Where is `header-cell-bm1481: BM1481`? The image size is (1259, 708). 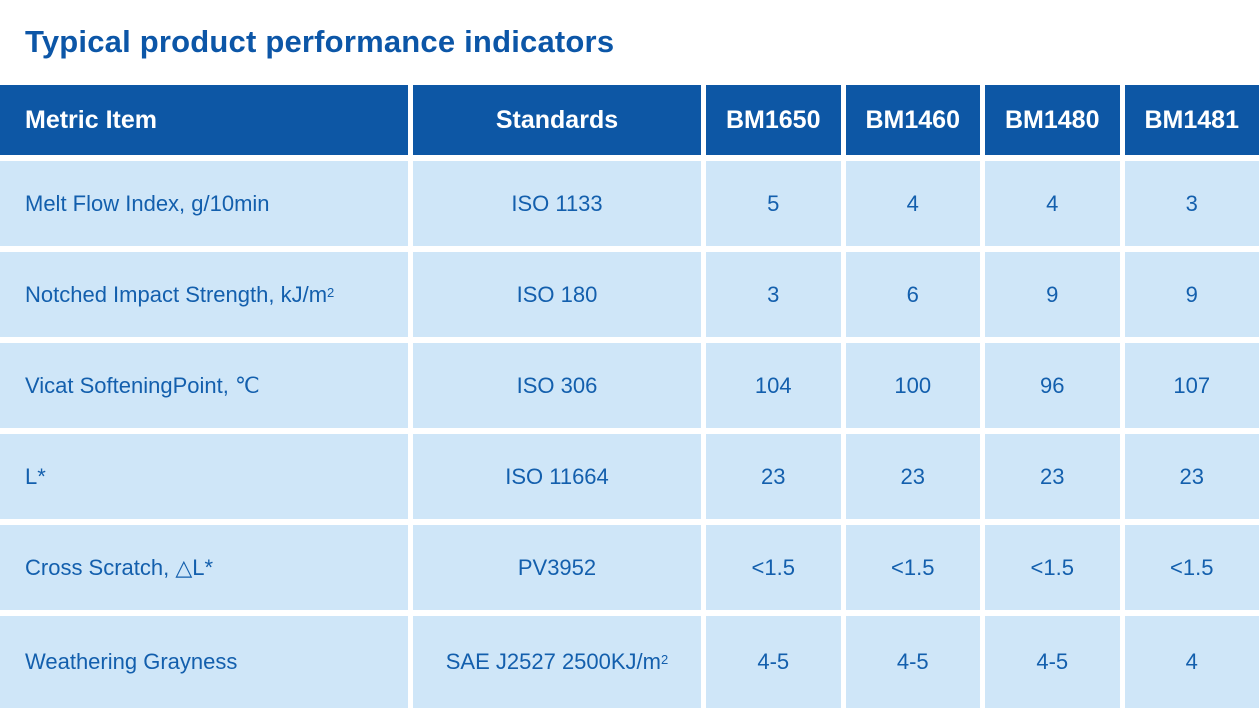
header-cell-bm1481: BM1481 is located at coordinates (1191, 120).